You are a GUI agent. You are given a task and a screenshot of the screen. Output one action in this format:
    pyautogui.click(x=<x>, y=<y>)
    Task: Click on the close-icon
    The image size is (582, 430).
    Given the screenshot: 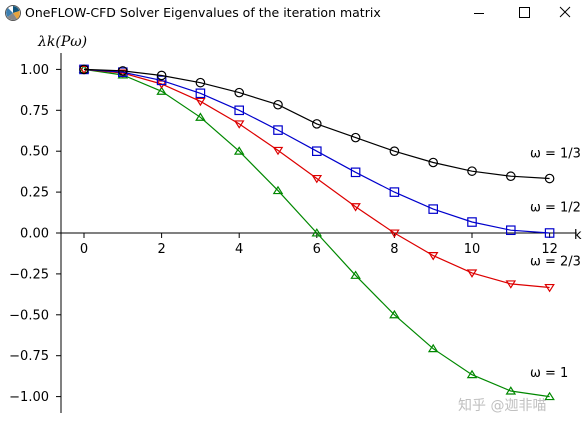 What is the action you would take?
    pyautogui.click(x=565, y=12)
    